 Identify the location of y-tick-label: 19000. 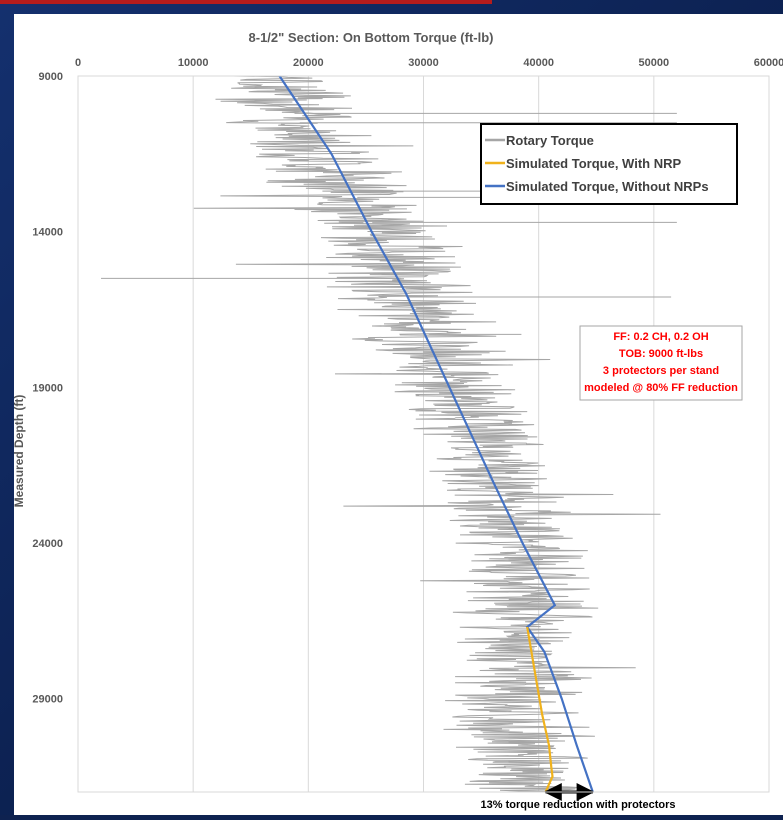
(47, 388).